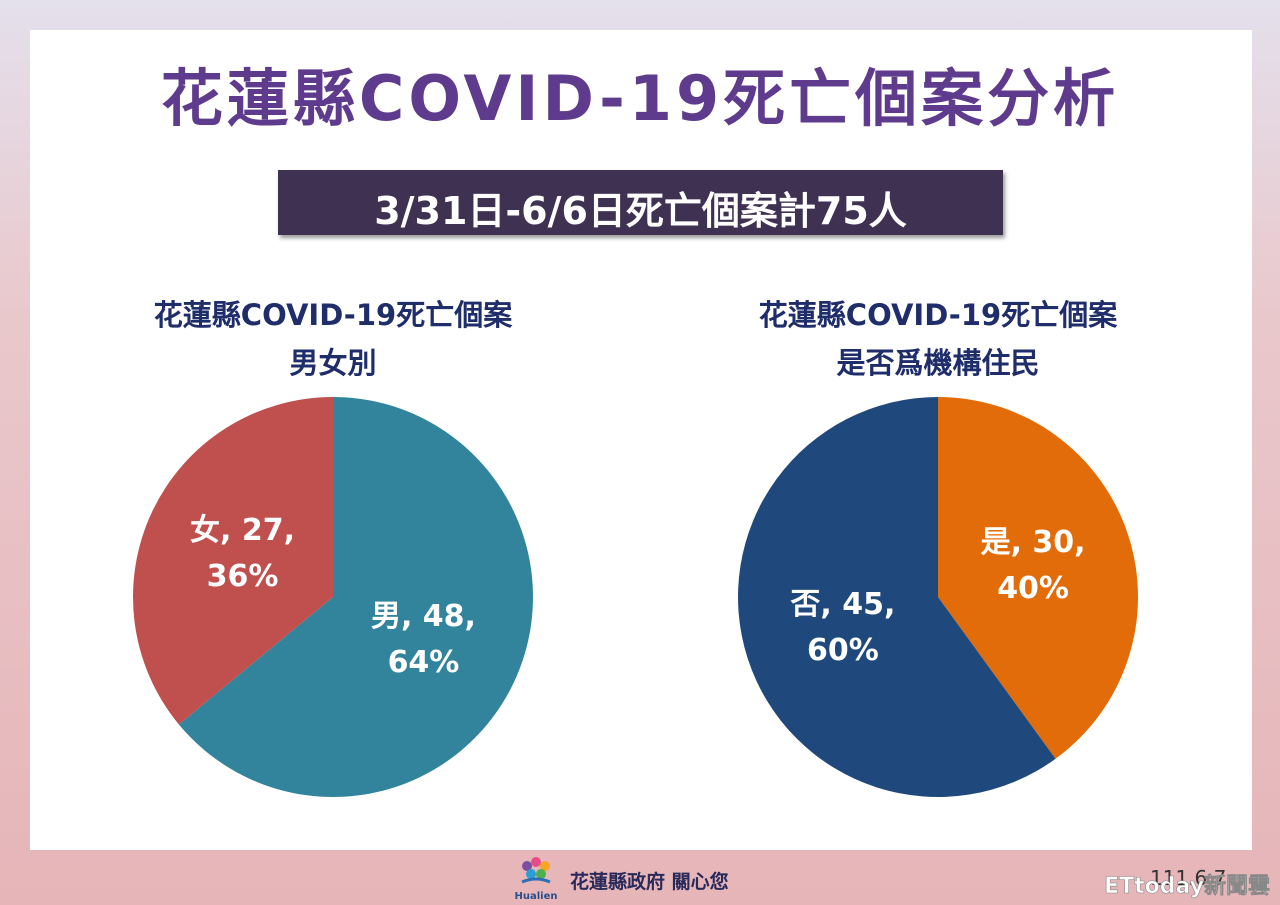 This screenshot has height=905, width=1280. I want to click on chart-subtitle: 男女別, so click(333, 363).